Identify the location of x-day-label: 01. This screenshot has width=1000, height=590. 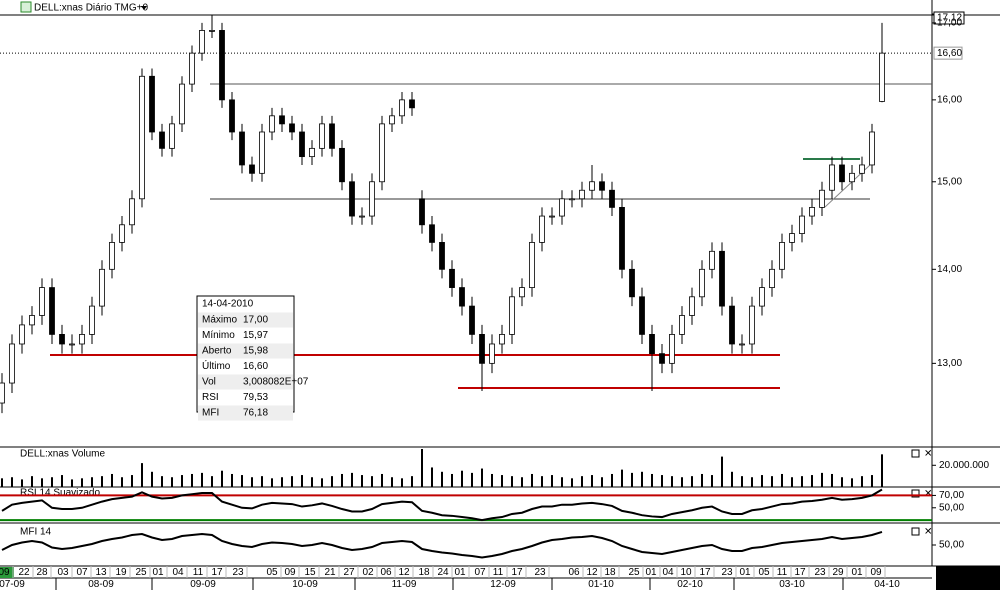
(158, 572).